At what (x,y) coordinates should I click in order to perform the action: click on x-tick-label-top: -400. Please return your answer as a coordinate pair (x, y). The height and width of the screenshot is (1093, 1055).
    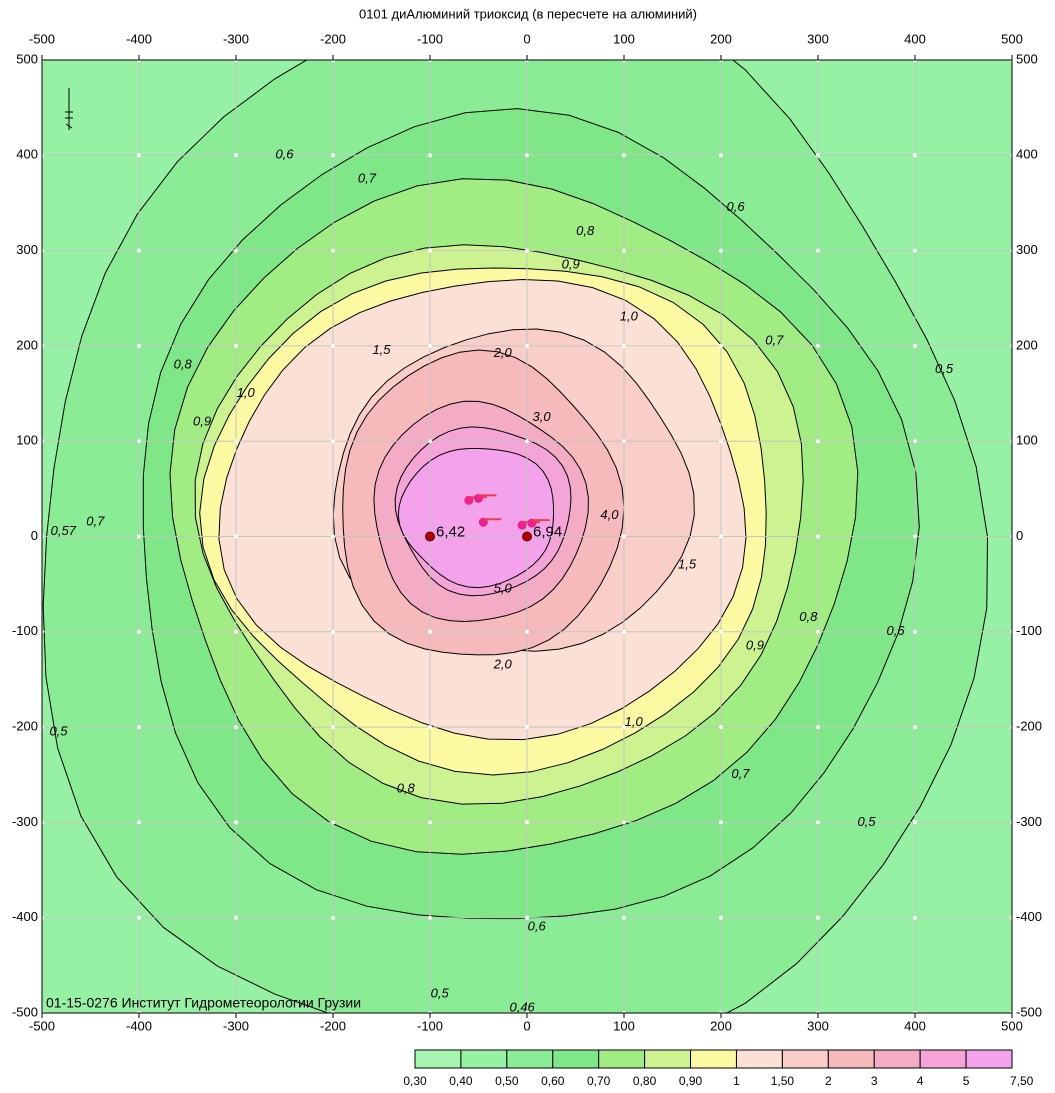
    Looking at the image, I should click on (139, 38).